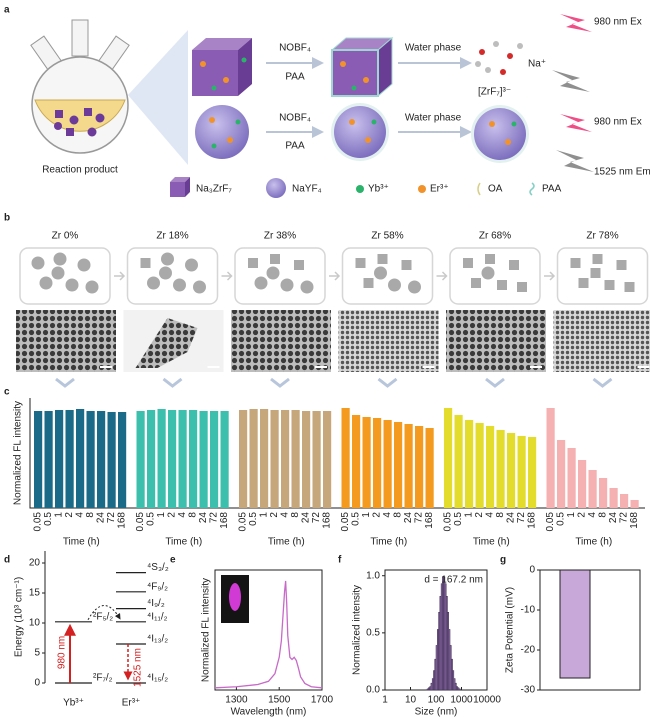 The image size is (650, 717). I want to click on step: Water phase, so click(433, 48).